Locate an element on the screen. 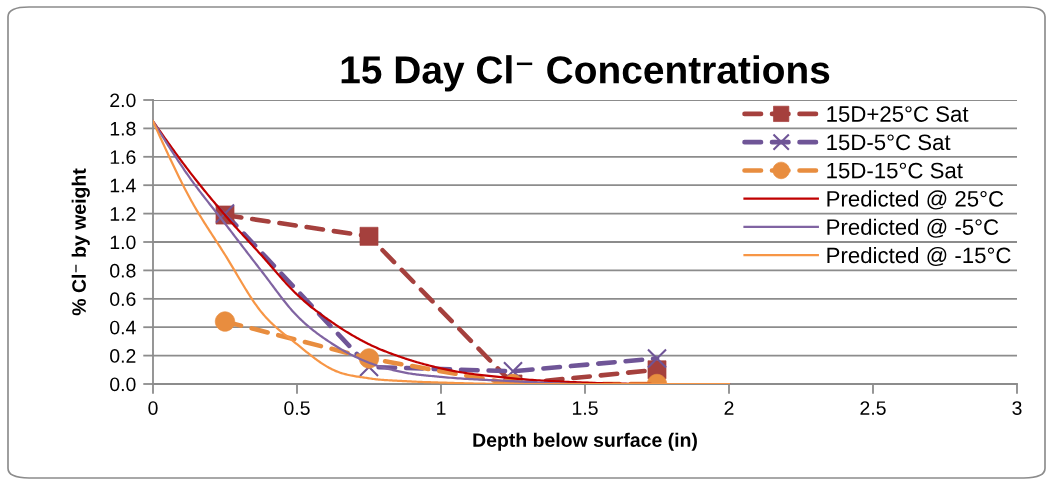  y-tick-label: 2.0 is located at coordinates (123, 100).